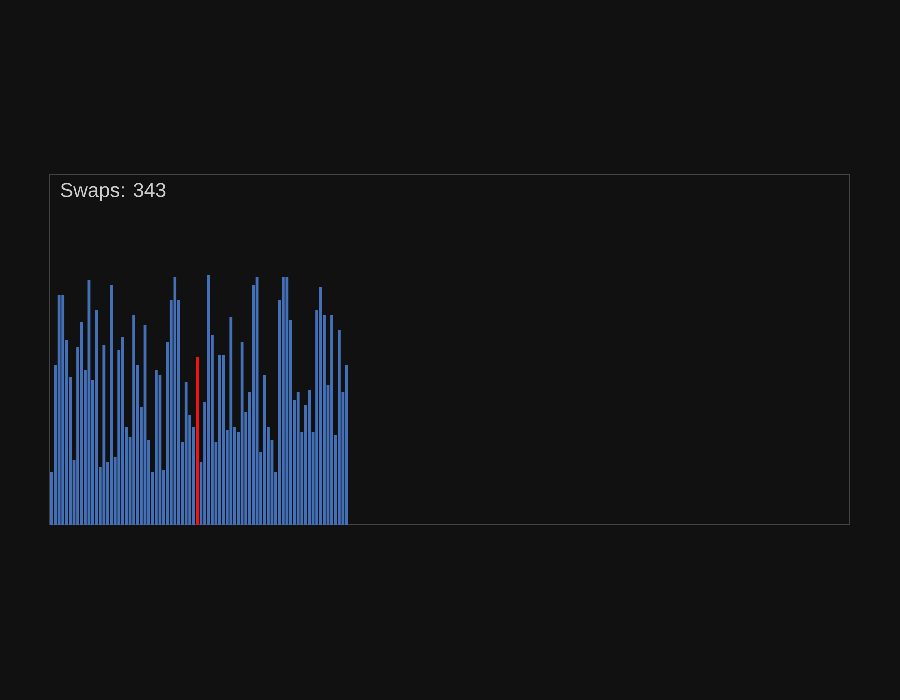  What do you see at coordinates (113, 192) in the screenshot?
I see `chart-title: Swaps: 343` at bounding box center [113, 192].